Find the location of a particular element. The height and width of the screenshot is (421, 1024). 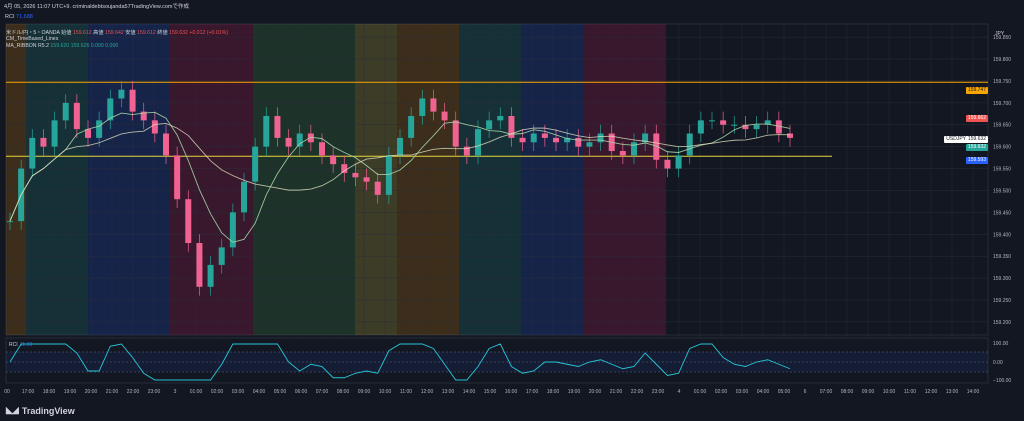

open-label: 始値 is located at coordinates (66, 33).